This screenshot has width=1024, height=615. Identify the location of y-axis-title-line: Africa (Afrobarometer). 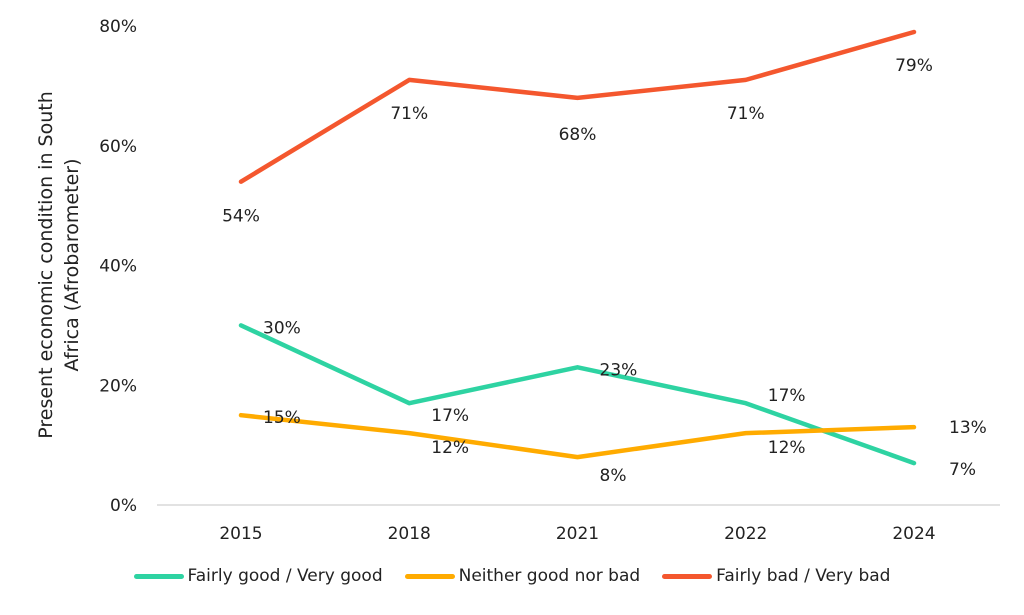
(72, 265).